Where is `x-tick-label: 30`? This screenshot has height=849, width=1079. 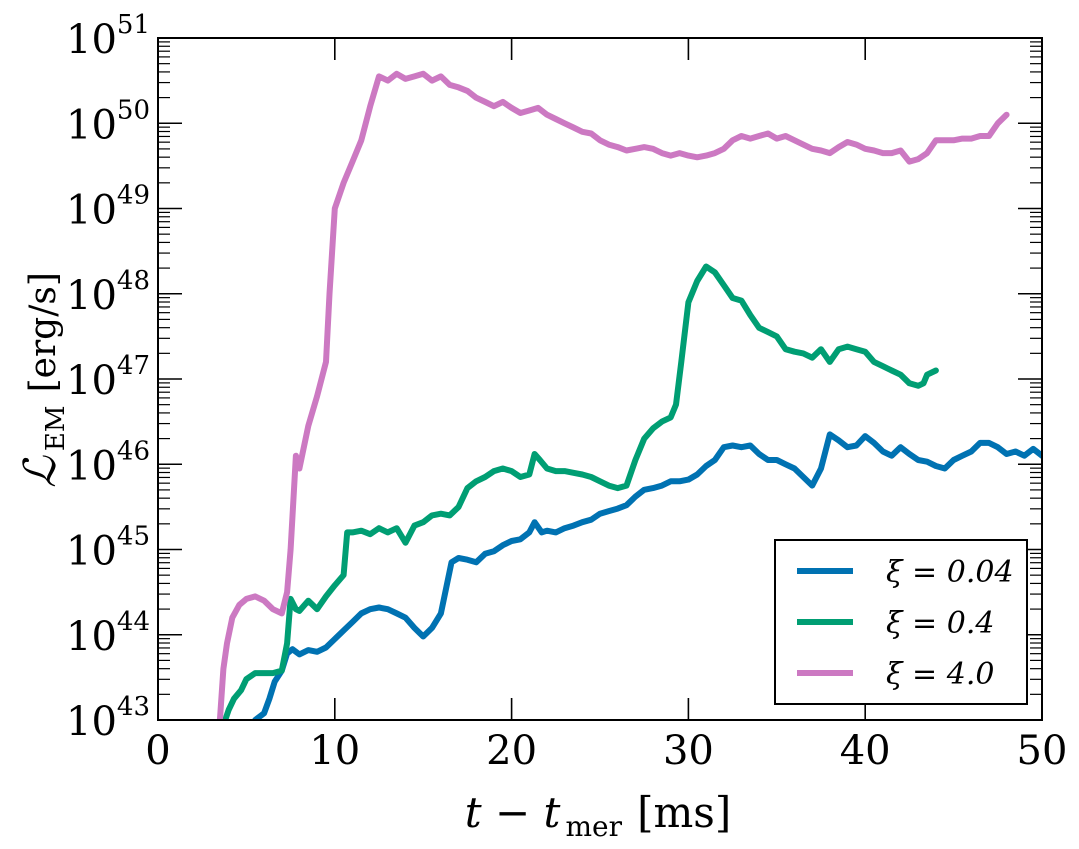
x-tick-label: 30 is located at coordinates (688, 751).